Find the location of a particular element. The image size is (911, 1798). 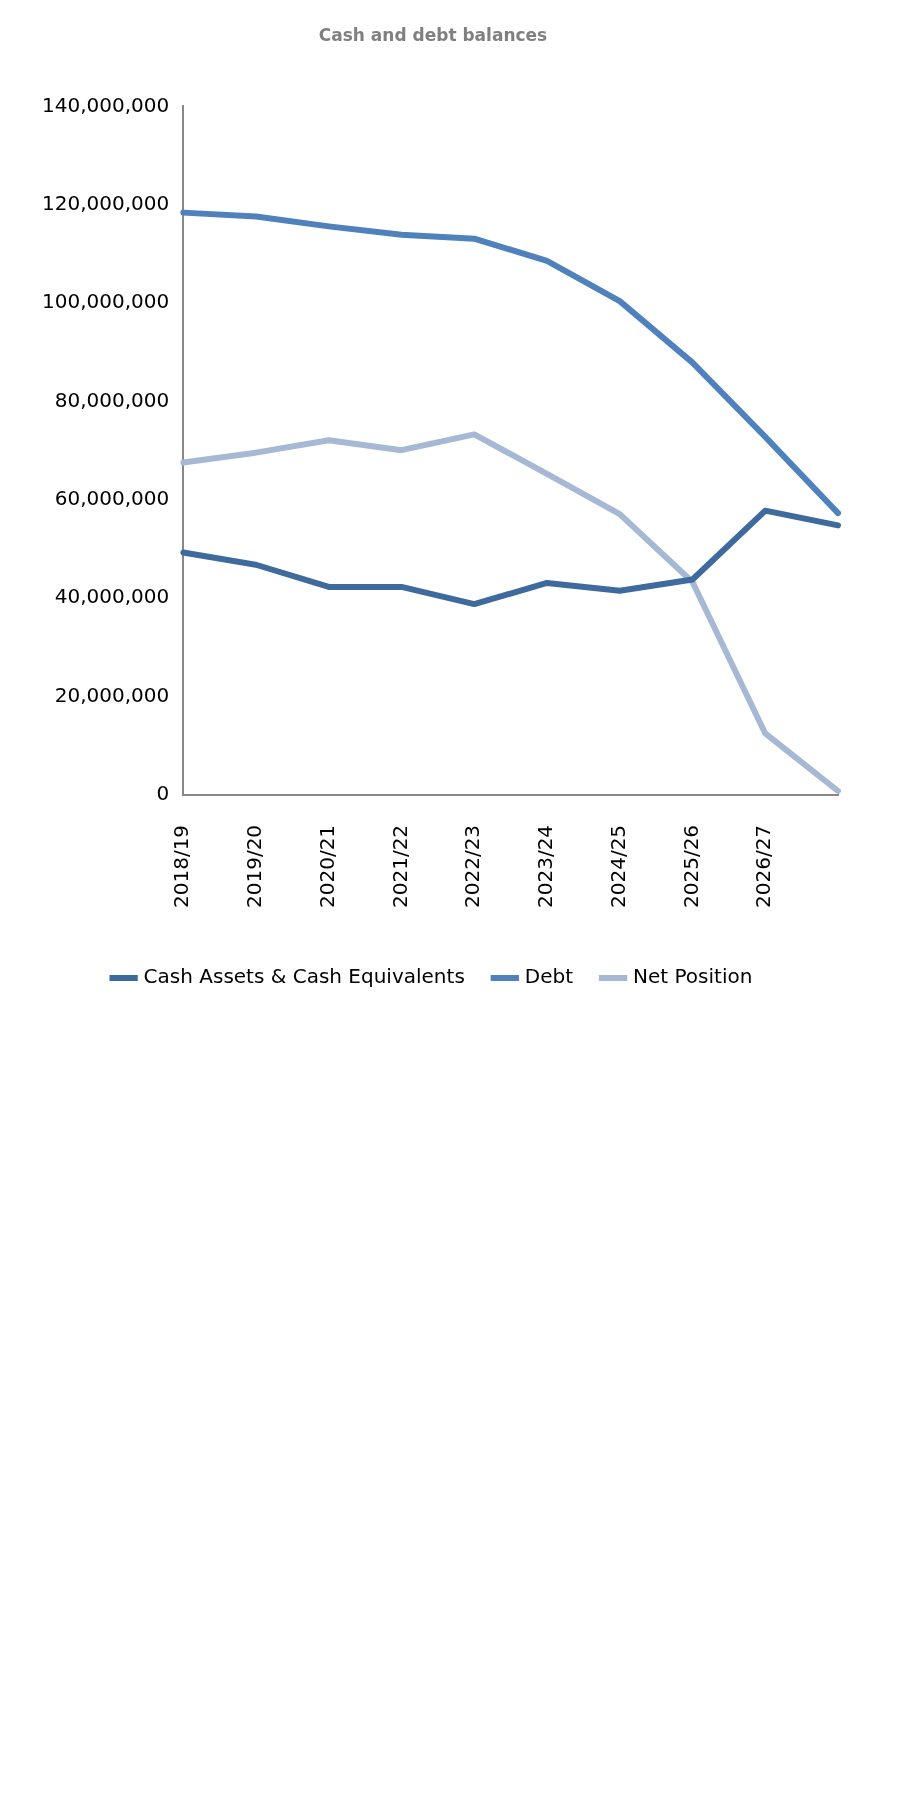

x-tick-label: 2021/22 is located at coordinates (399, 866).